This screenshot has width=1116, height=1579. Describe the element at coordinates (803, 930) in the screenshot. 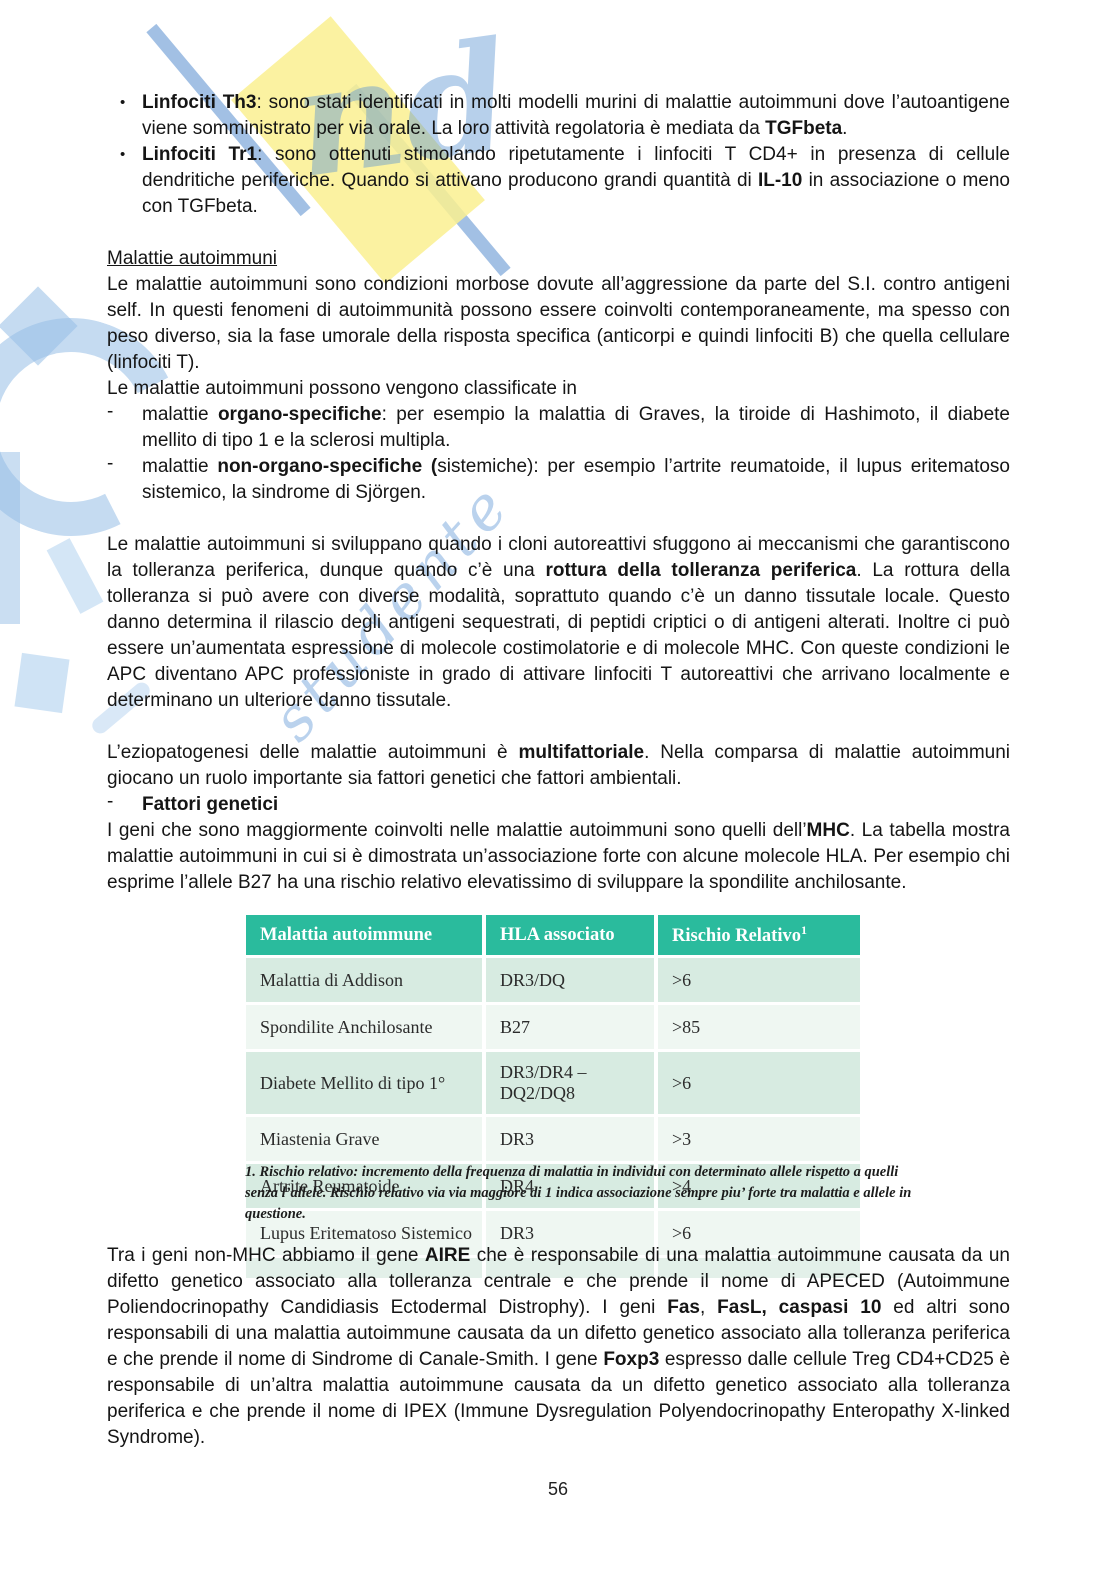

I see `footnote-reference: 1` at that location.